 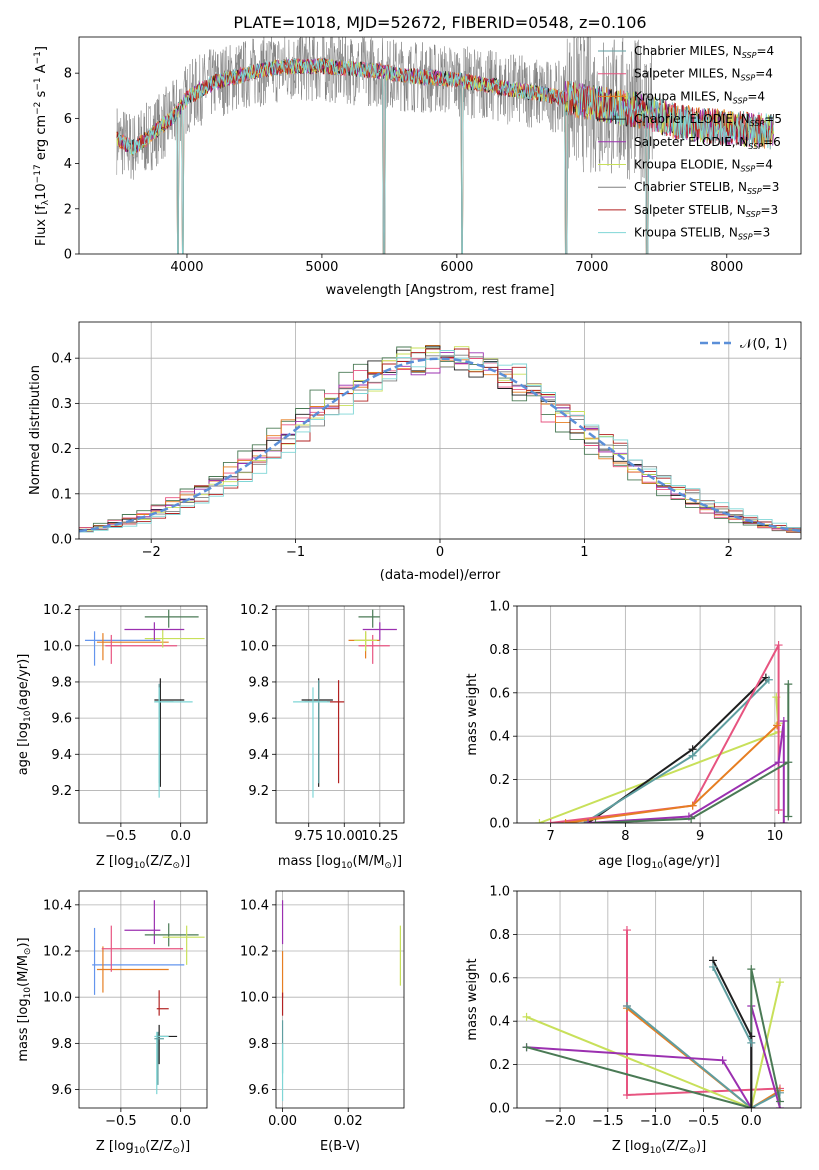 What do you see at coordinates (499, 607) in the screenshot?
I see `ytick-label: 1.0` at bounding box center [499, 607].